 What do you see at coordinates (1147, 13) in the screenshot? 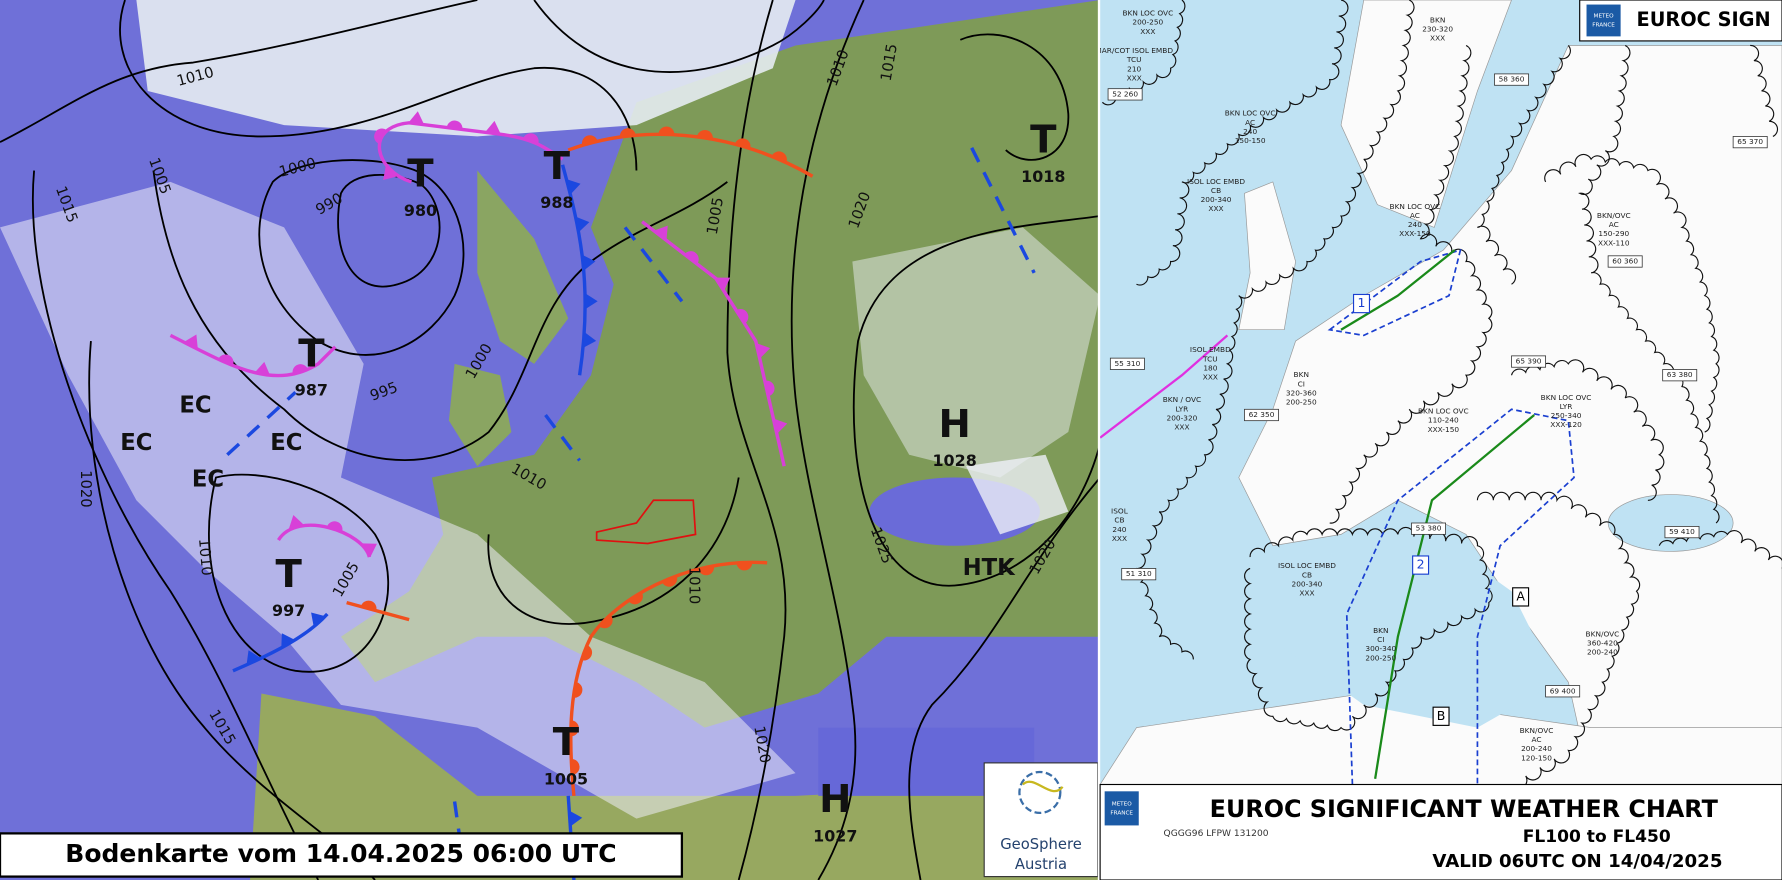
I see `cloud-label: BKN LOC OVC` at bounding box center [1147, 13].